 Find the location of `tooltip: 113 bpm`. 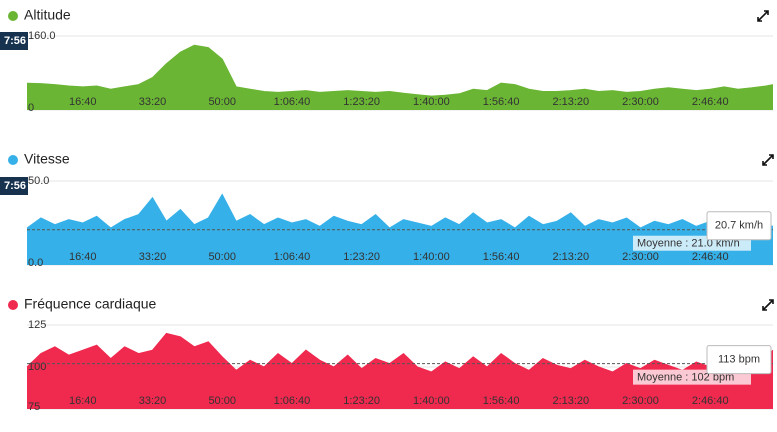

tooltip: 113 bpm is located at coordinates (739, 360).